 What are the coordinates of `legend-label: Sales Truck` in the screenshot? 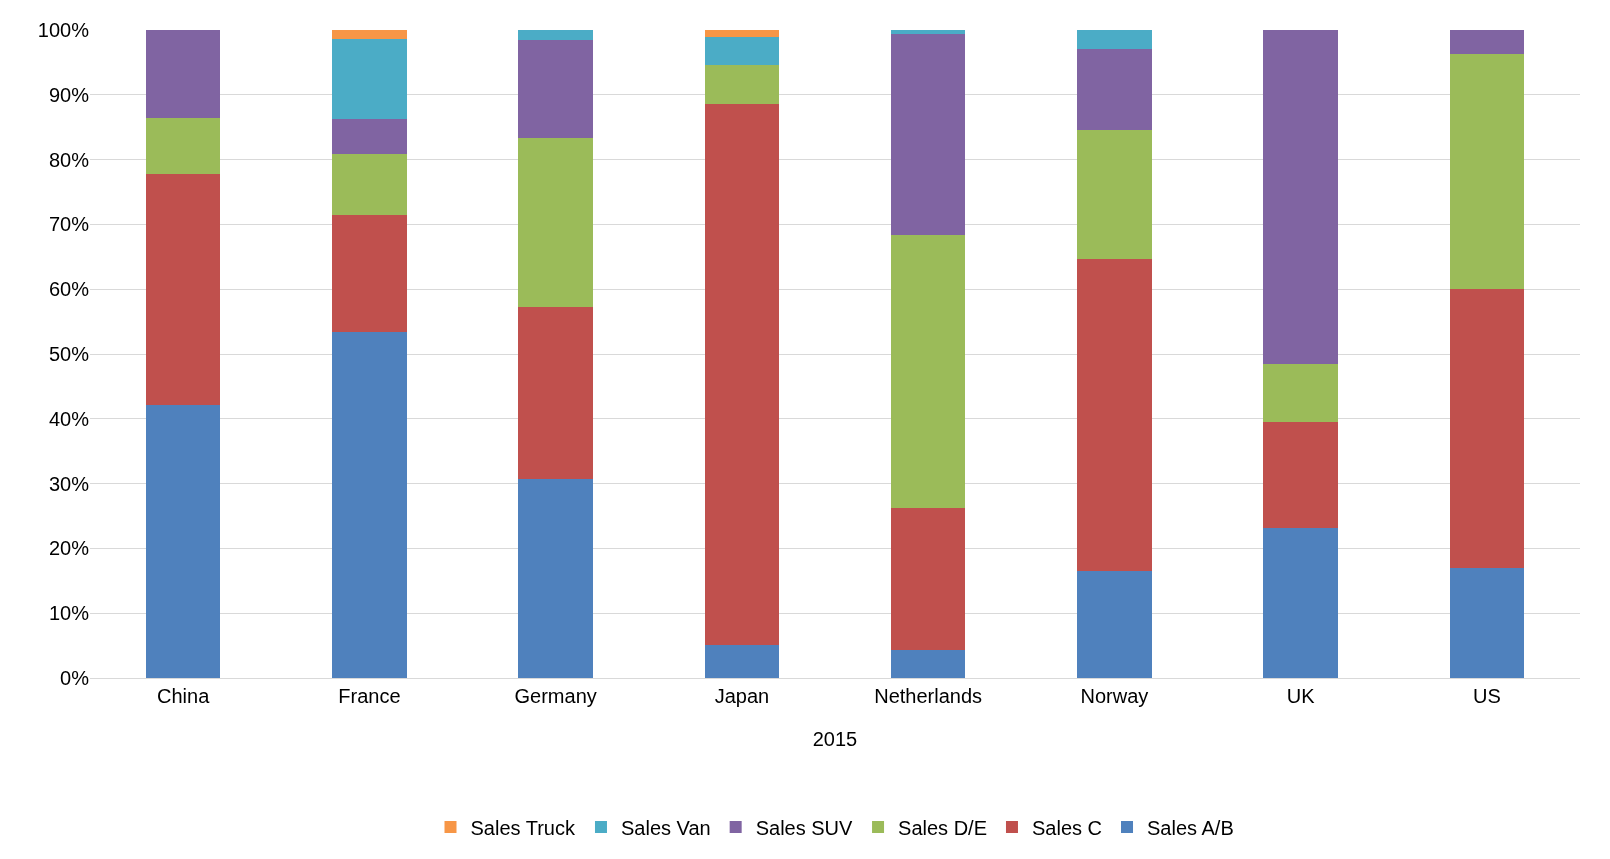 It's located at (523, 827).